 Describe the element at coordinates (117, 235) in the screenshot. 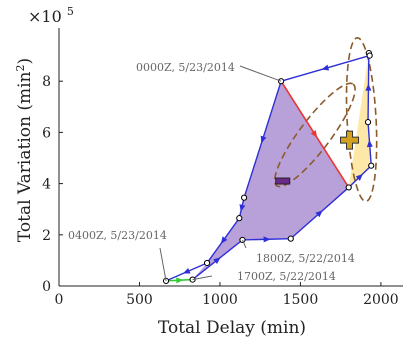

I see `annotation-1: 0400Z, 5/23/2014` at that location.